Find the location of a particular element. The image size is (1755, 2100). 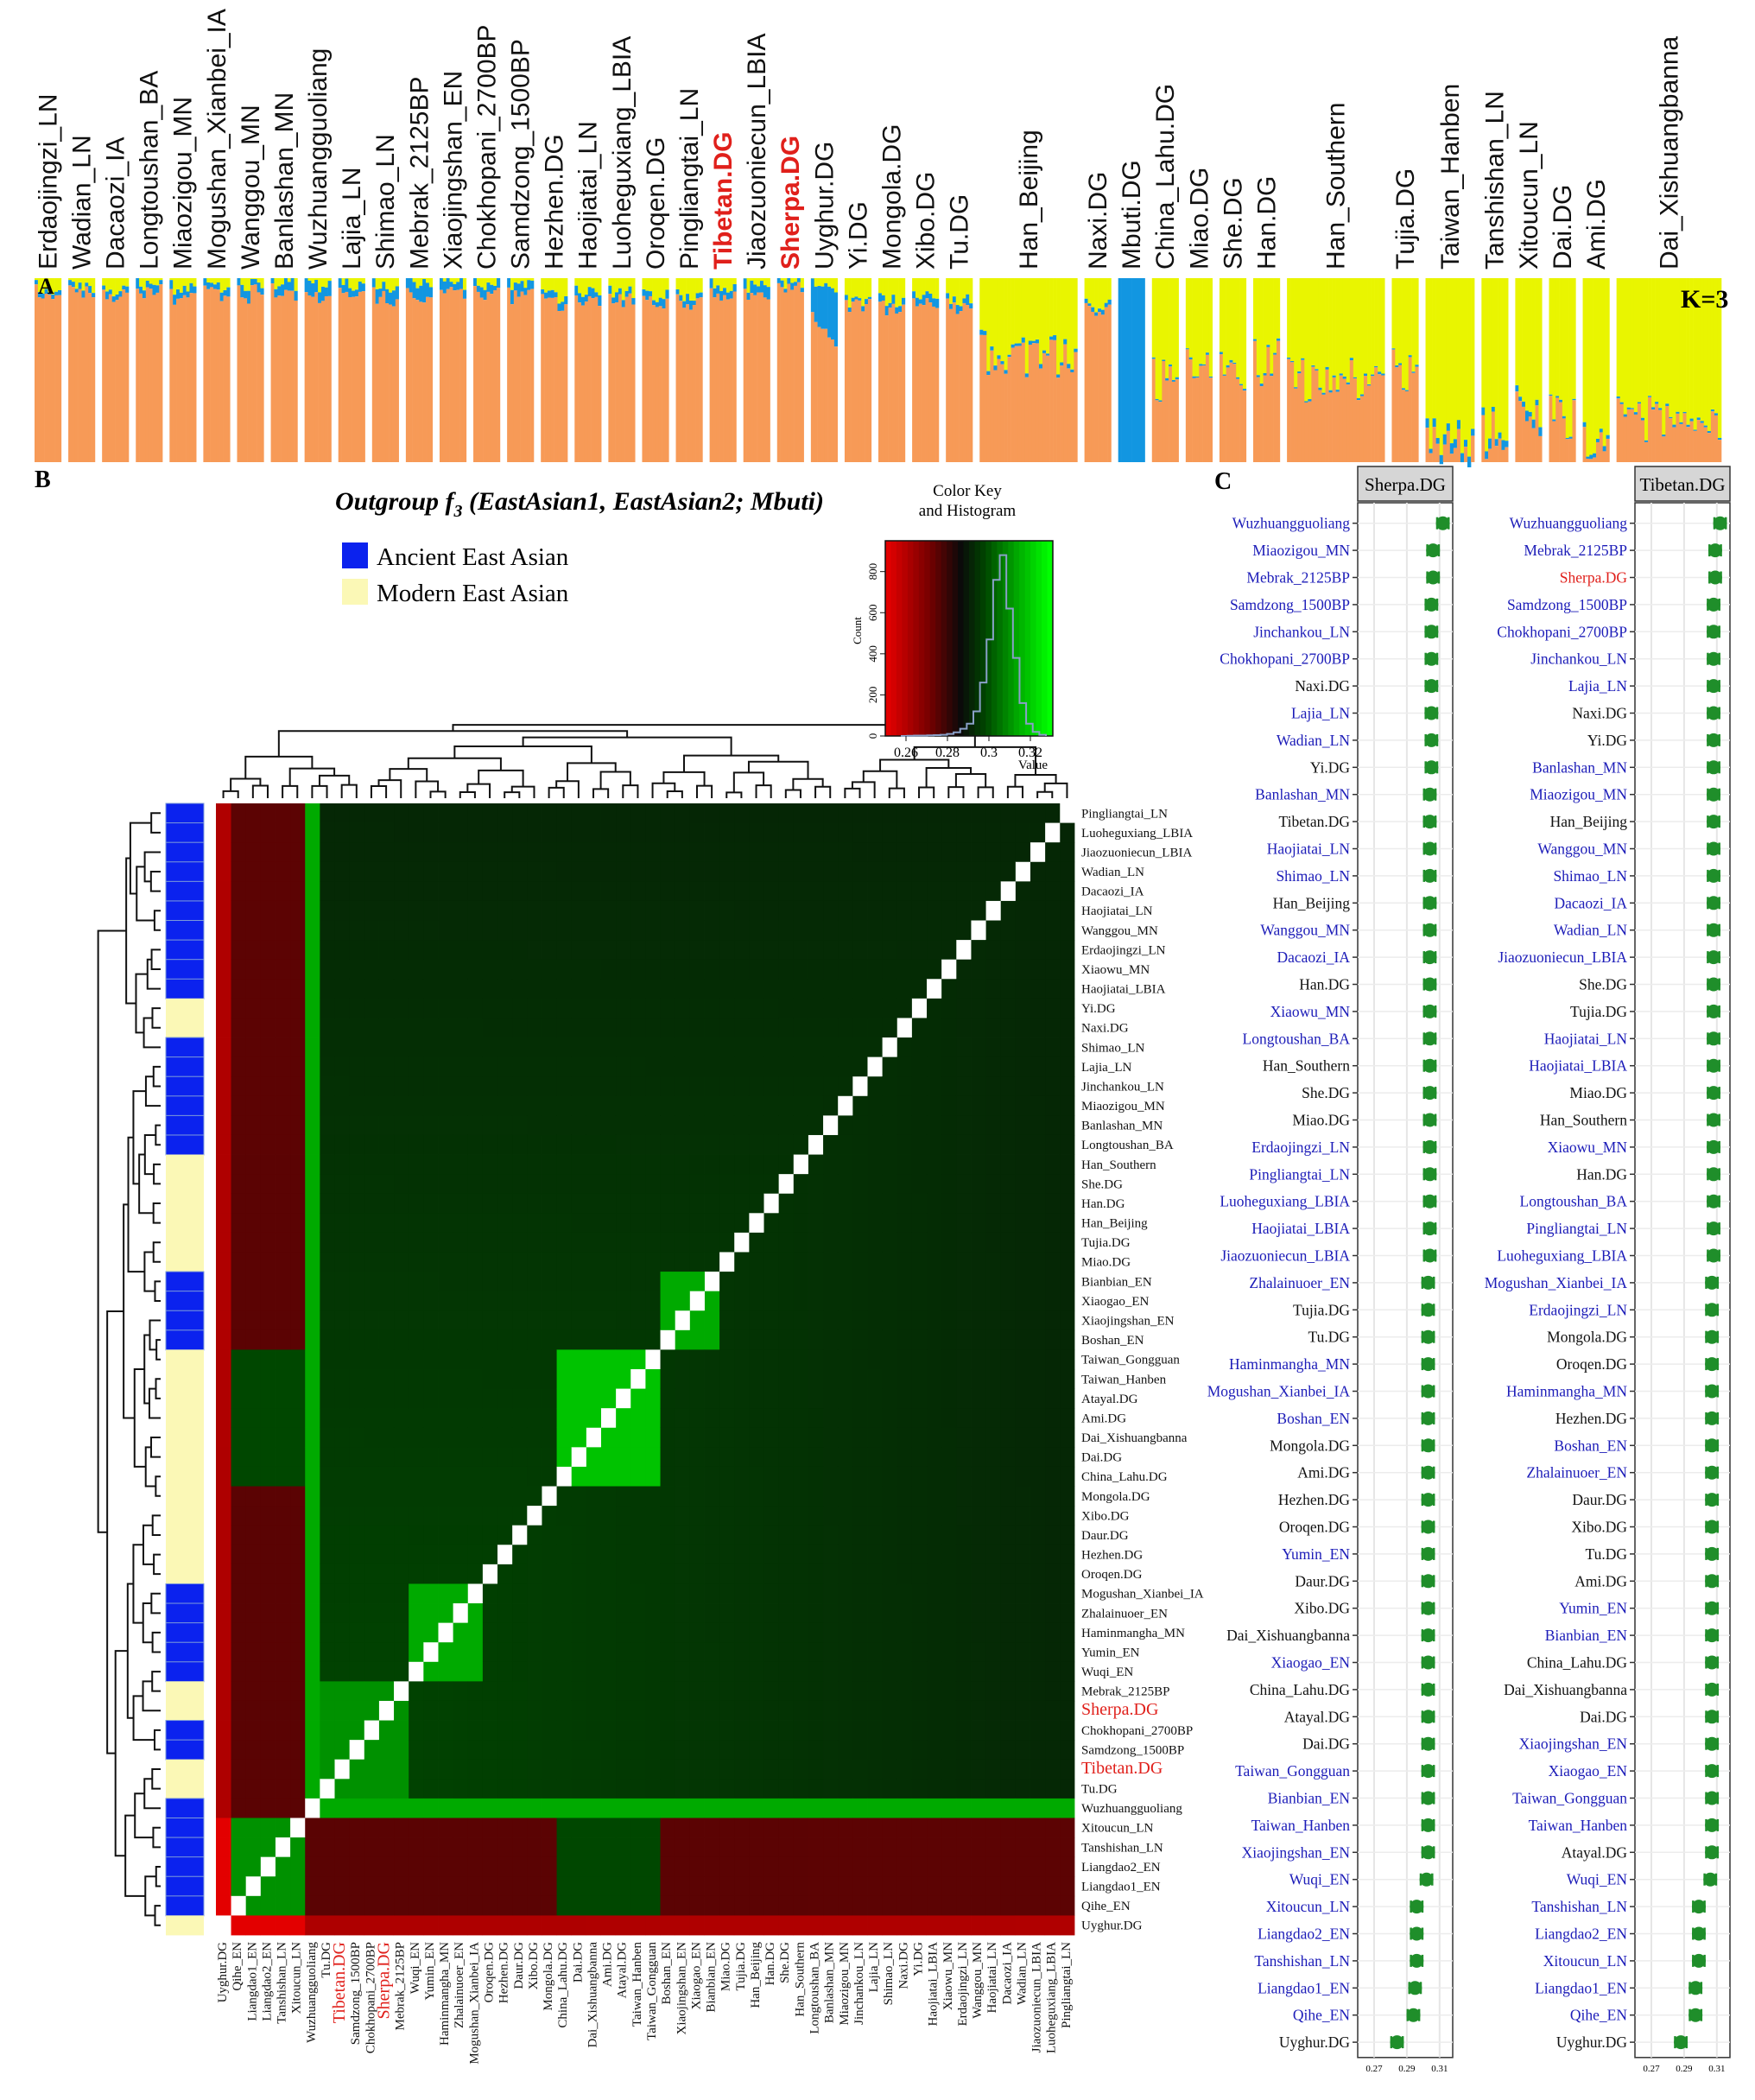

color-key-y-tick-label: 800 is located at coordinates (872, 572).